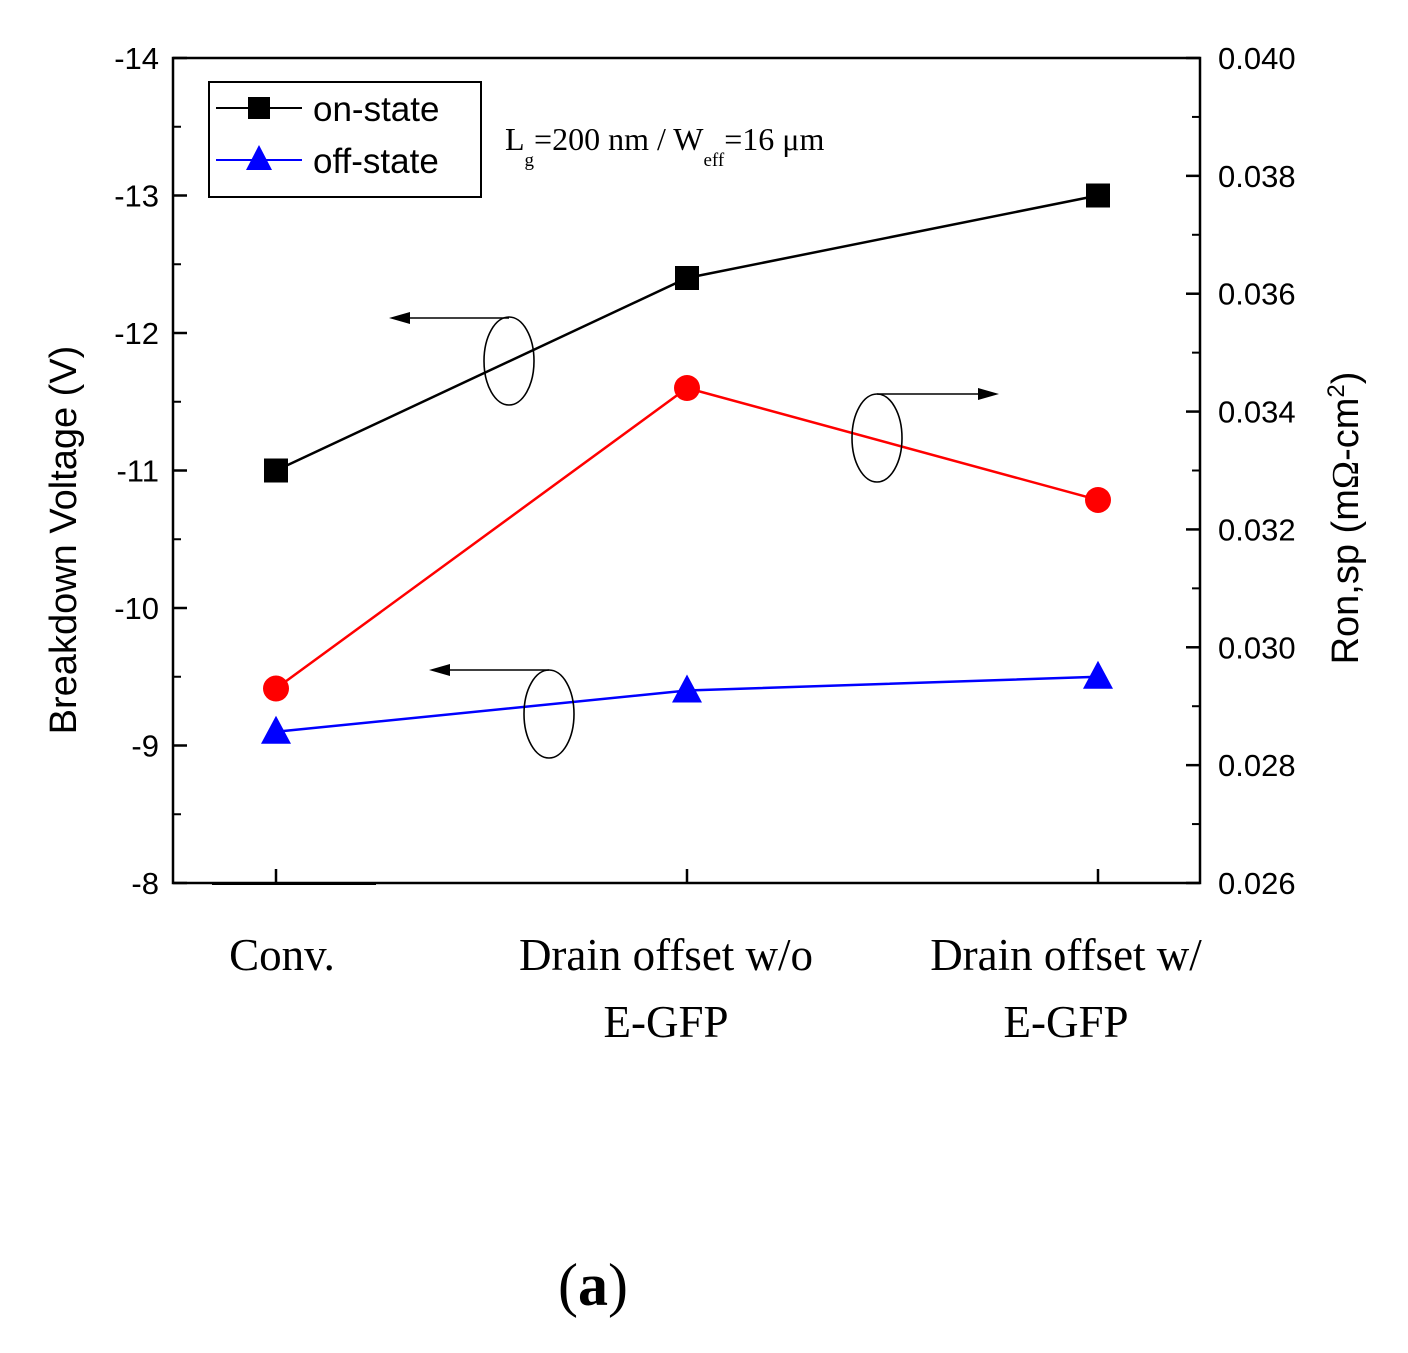 The height and width of the screenshot is (1353, 1408). What do you see at coordinates (259, 157) in the screenshot?
I see `legend-triangle-marker` at bounding box center [259, 157].